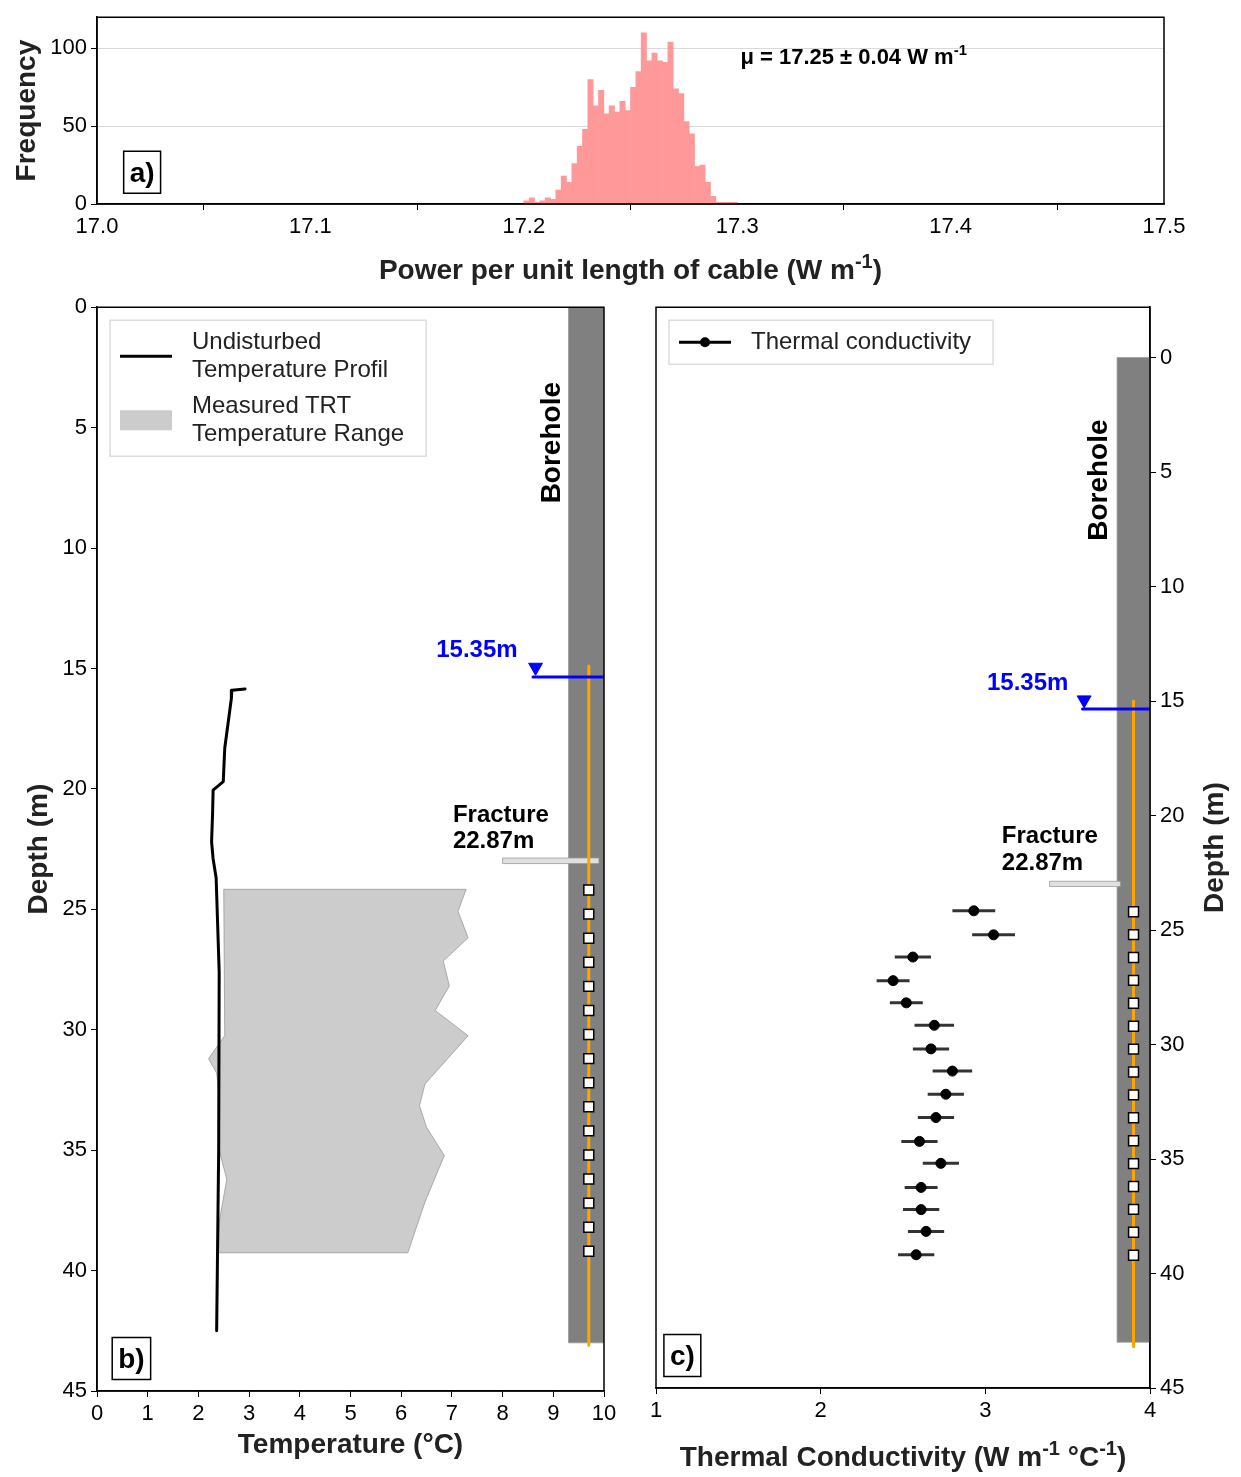 This screenshot has height=1477, width=1241. What do you see at coordinates (97, 1413) in the screenshot?
I see `x-tick-label: 0` at bounding box center [97, 1413].